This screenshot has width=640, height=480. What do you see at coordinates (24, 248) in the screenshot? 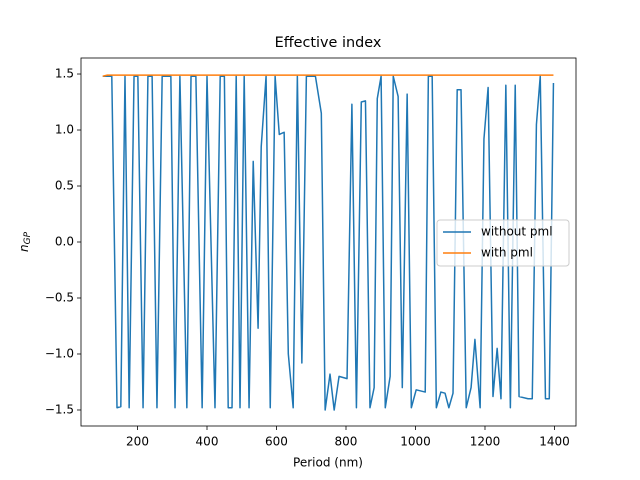
I see `y-label-main: n` at bounding box center [24, 248].